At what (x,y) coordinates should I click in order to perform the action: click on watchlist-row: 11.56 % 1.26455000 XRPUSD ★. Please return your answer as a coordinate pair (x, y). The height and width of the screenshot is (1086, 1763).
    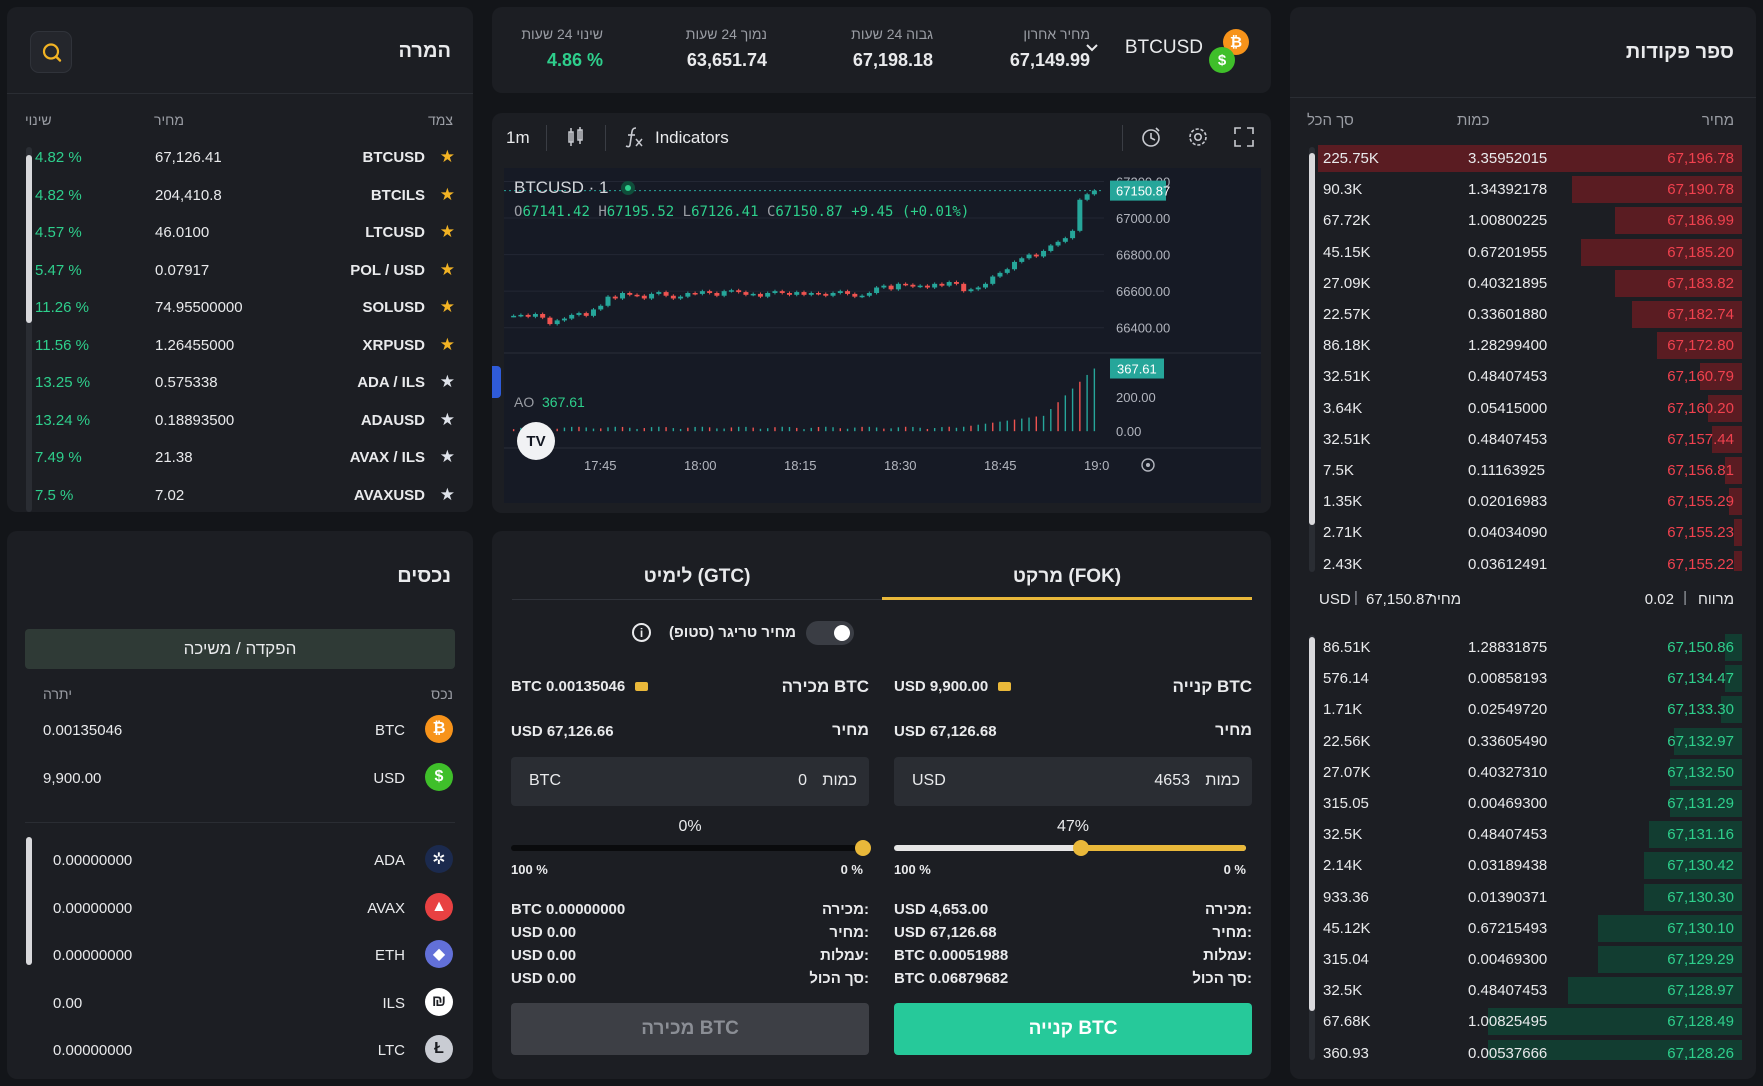
    Looking at the image, I should click on (245, 344).